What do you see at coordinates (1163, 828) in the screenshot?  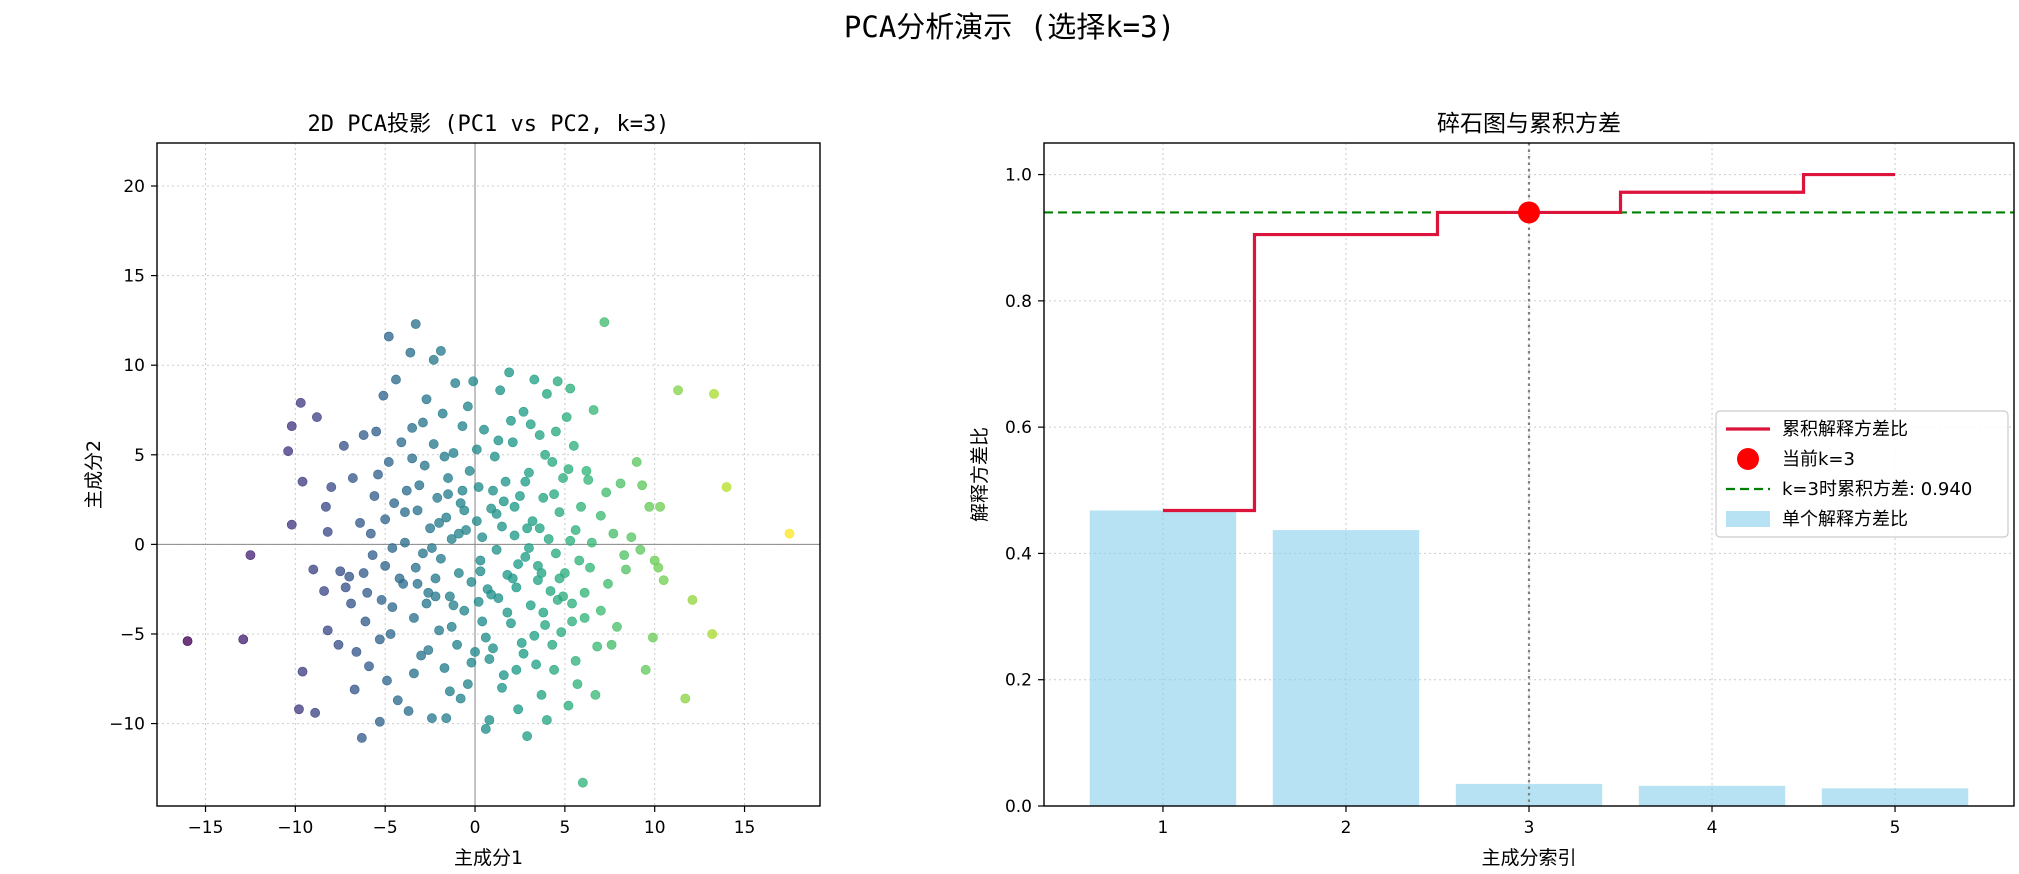 I see `scree-x-tick-label: 1` at bounding box center [1163, 828].